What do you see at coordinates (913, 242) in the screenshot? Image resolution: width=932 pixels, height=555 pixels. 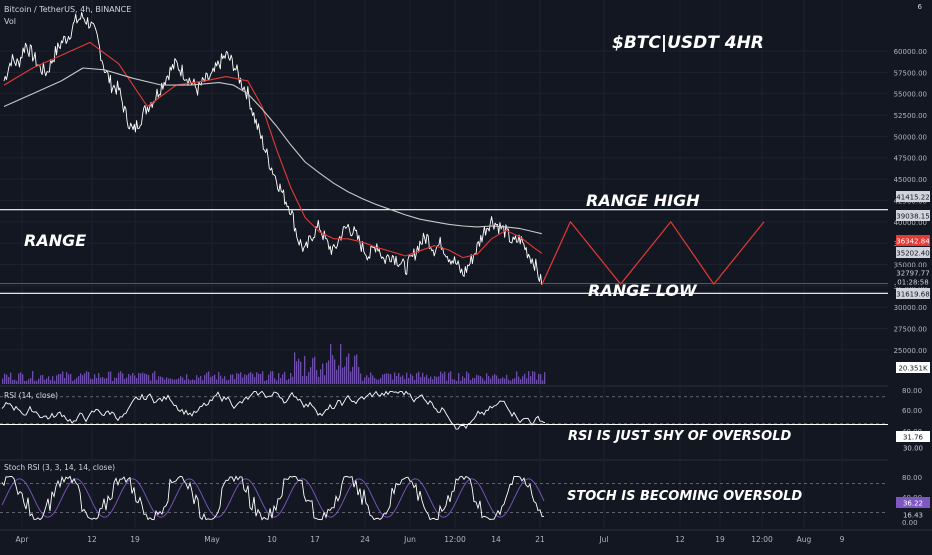 I see `price-badge-label: 36342.84` at bounding box center [913, 242].